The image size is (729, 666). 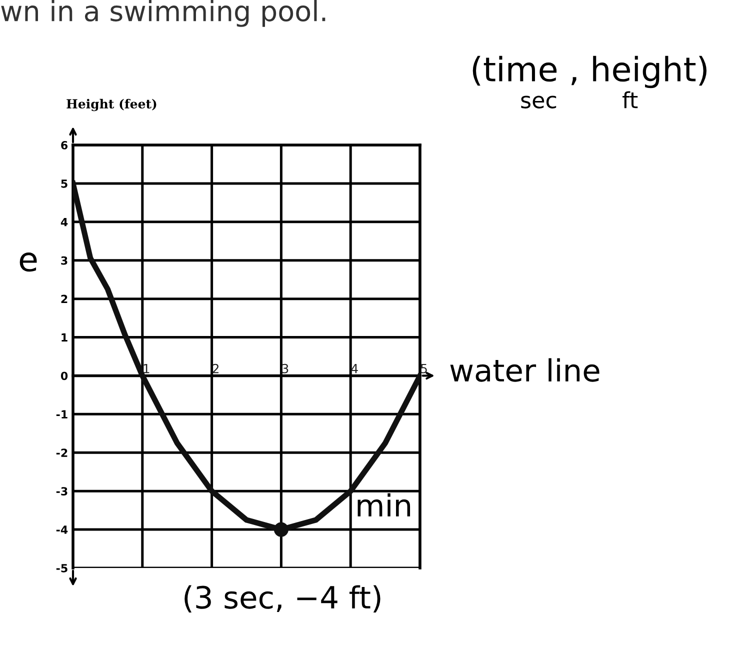 What do you see at coordinates (64, 222) in the screenshot?
I see `y-tick-label: 4` at bounding box center [64, 222].